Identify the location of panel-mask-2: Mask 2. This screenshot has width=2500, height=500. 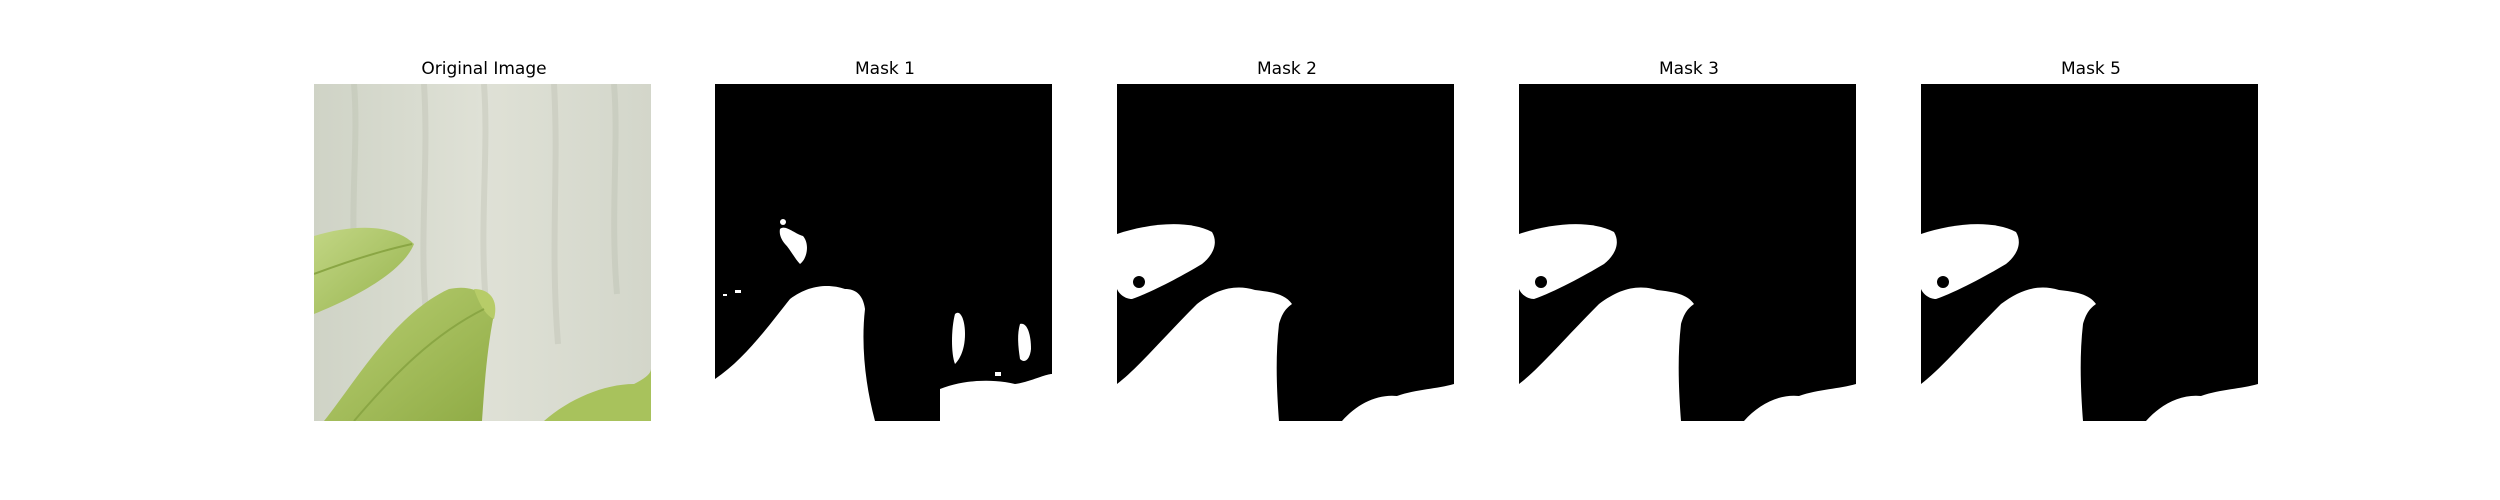
(1287, 239).